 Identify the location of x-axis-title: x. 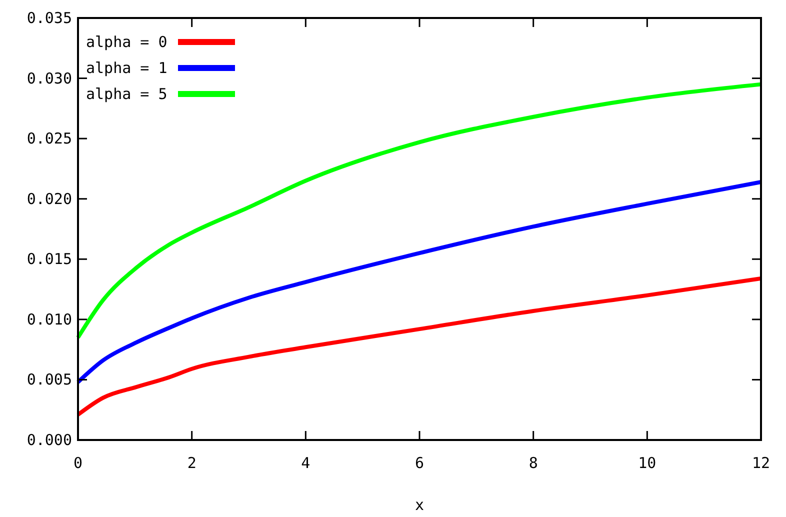
(419, 505).